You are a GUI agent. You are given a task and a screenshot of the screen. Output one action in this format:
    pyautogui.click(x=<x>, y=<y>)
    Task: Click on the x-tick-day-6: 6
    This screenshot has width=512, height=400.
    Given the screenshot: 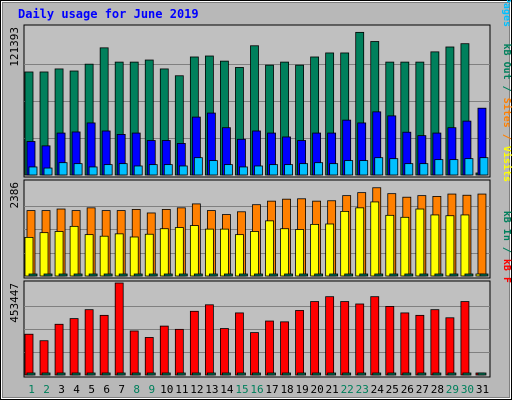 What is the action you would take?
    pyautogui.click(x=106, y=389)
    